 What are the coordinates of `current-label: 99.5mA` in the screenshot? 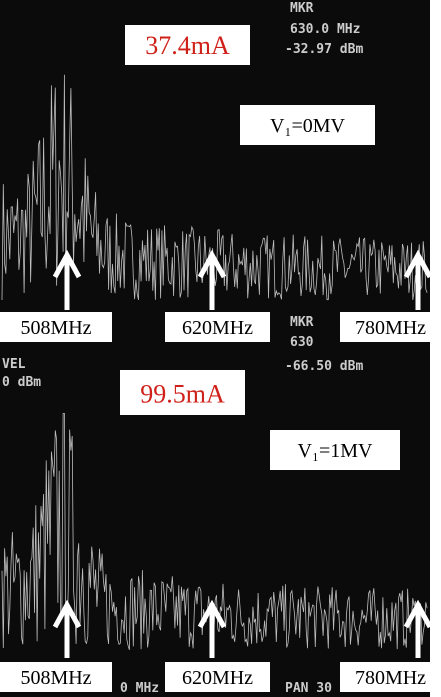 It's located at (182, 393).